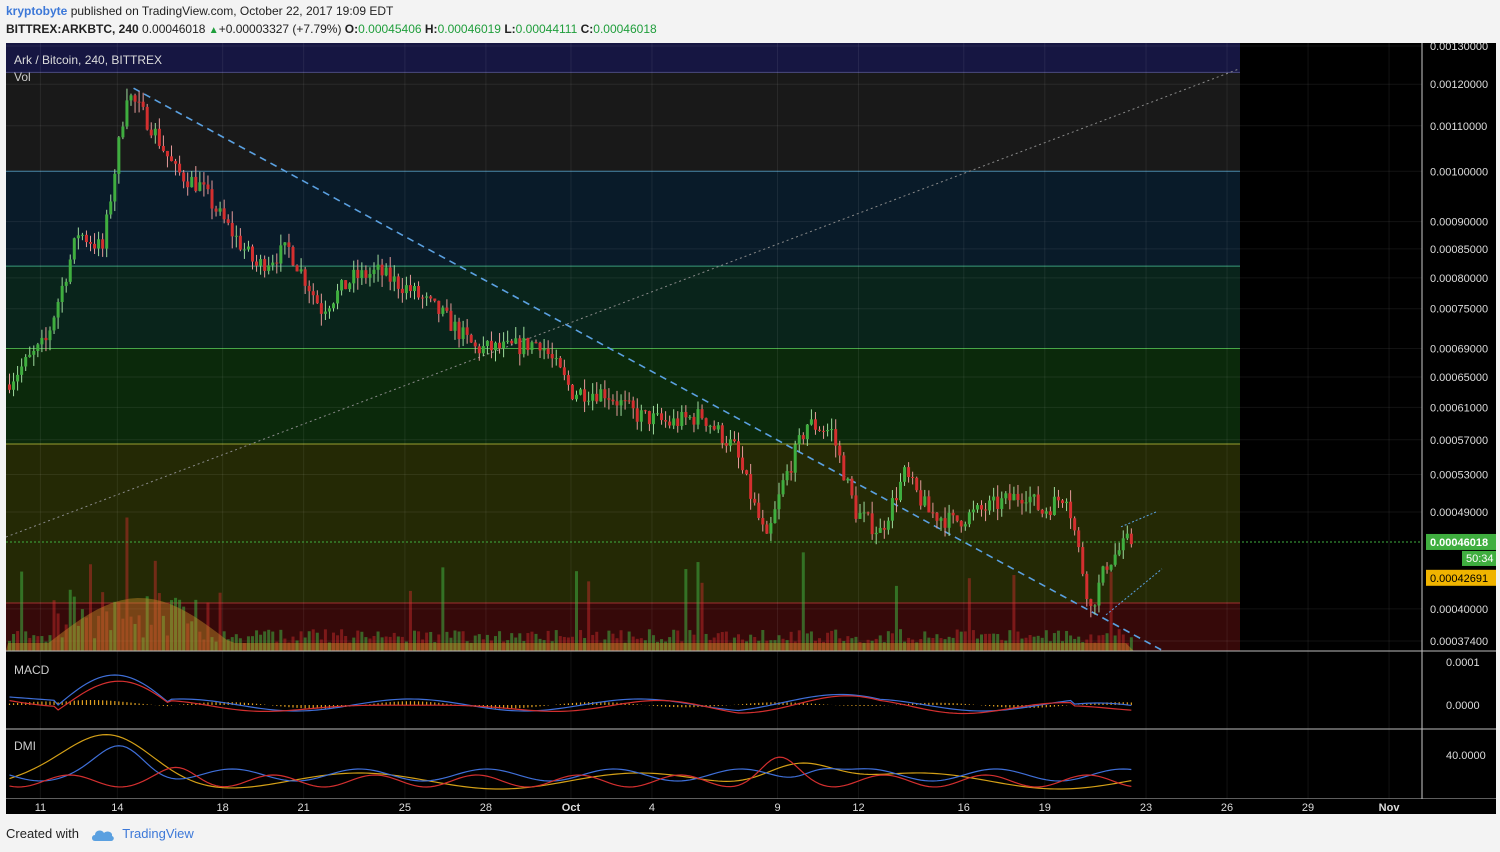  What do you see at coordinates (623, 307) in the screenshot?
I see `fib-band` at bounding box center [623, 307].